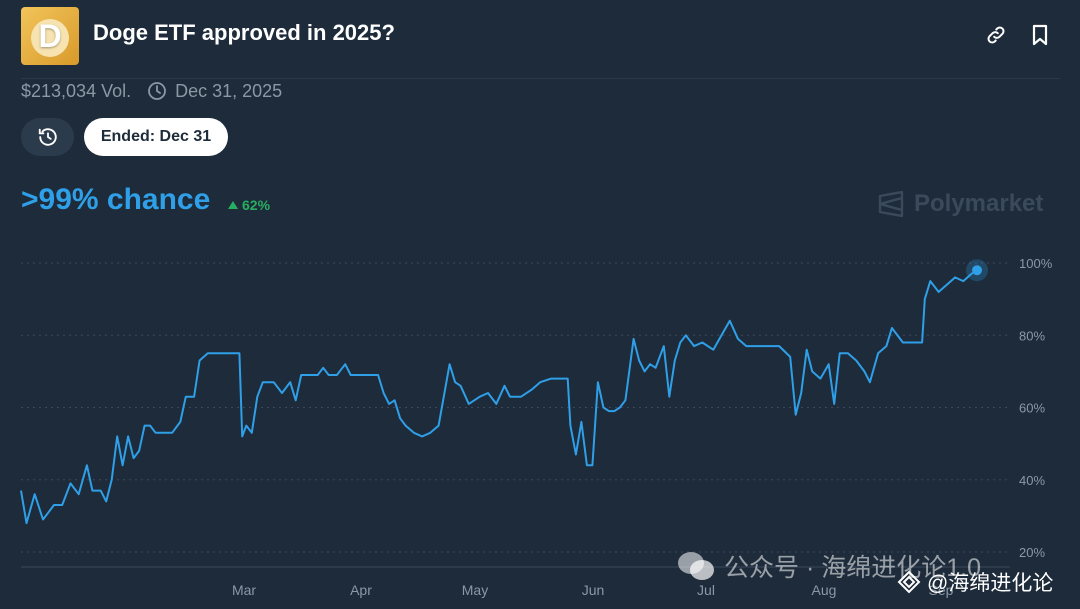 This screenshot has height=609, width=1080. Describe the element at coordinates (1032, 335) in the screenshot. I see `y-tick-label: 80%` at that location.